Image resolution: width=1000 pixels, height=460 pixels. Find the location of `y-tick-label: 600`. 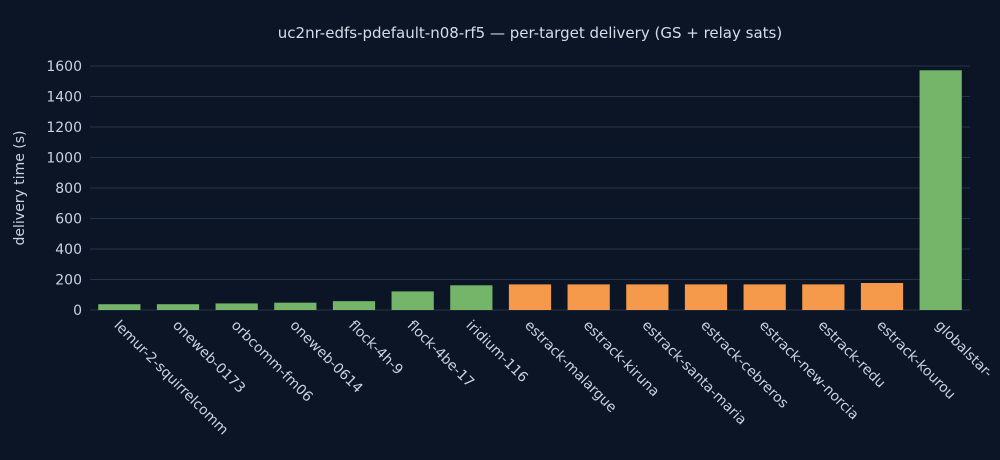

y-tick-label: 600 is located at coordinates (68, 220).